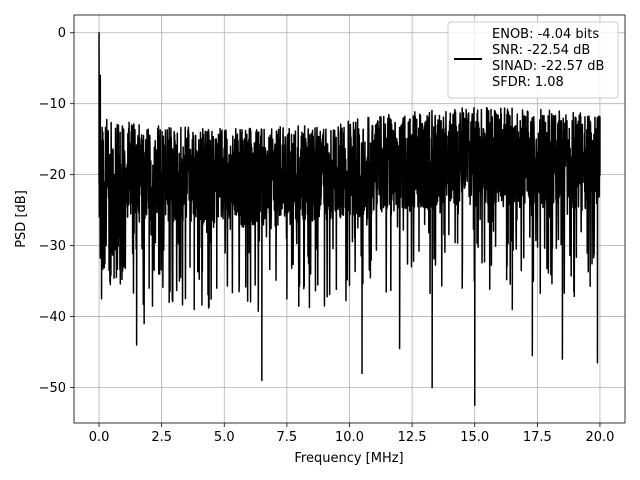 The image size is (640, 480). What do you see at coordinates (52, 246) in the screenshot?
I see `y-tick-label: −30` at bounding box center [52, 246].